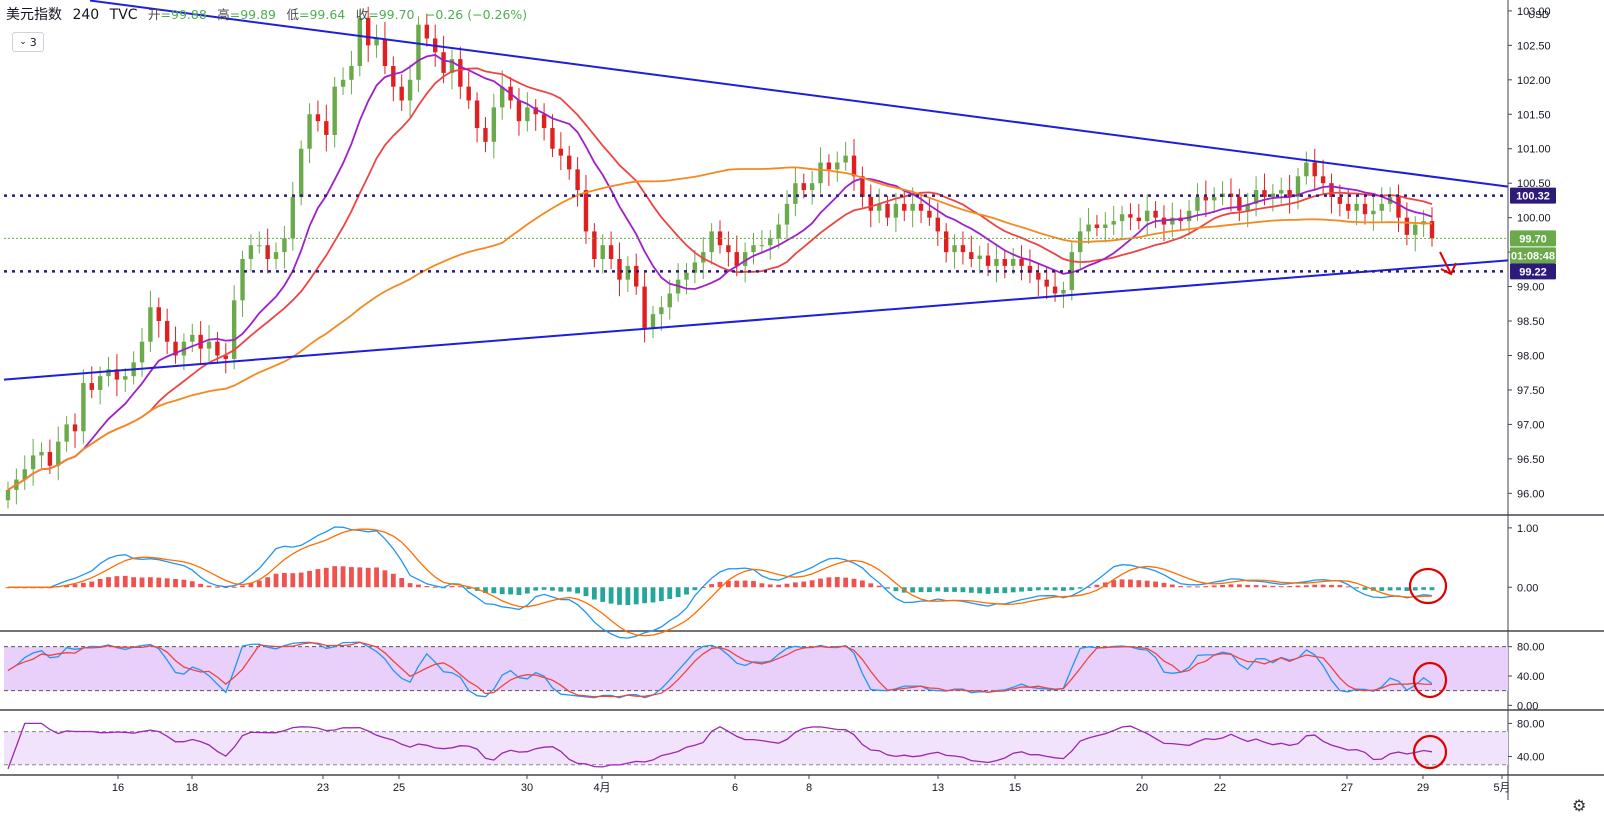  Describe the element at coordinates (1531, 391) in the screenshot. I see `price-axis-label: 97.50` at that location.